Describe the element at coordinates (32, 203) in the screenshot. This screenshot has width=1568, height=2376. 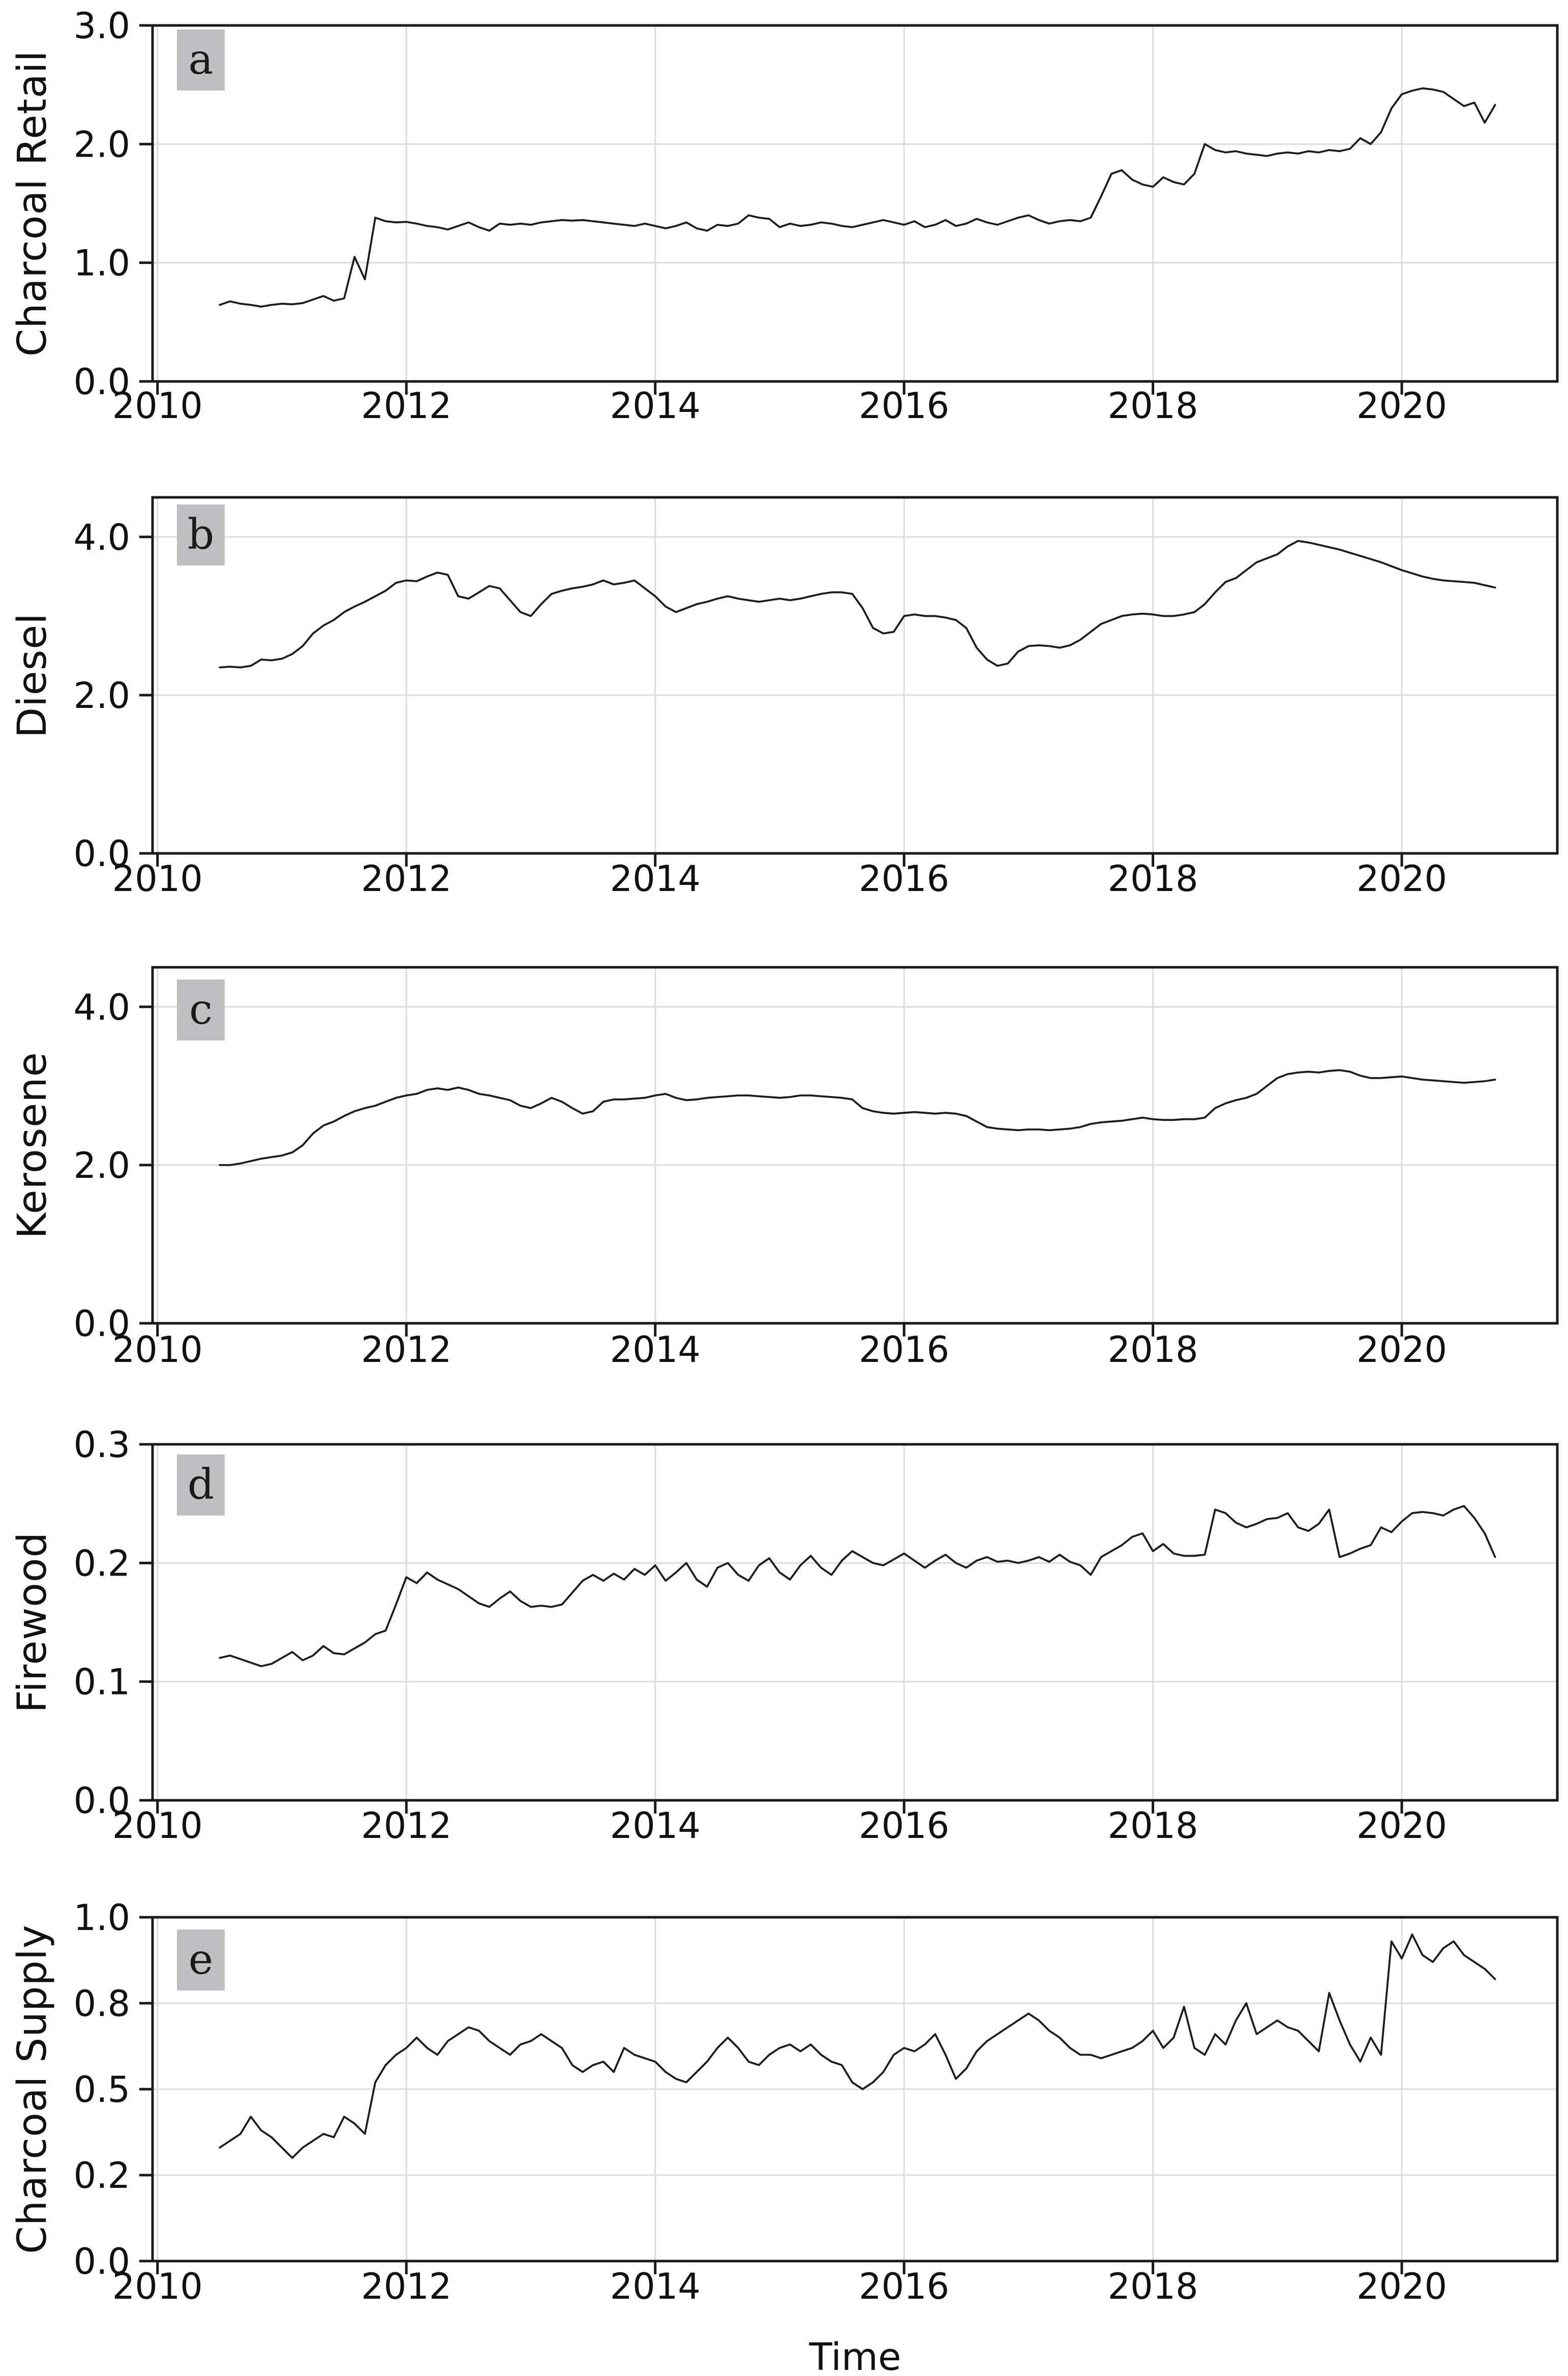
I see `y-axis-label-charcoal-retail: Charcoal Retail` at that location.